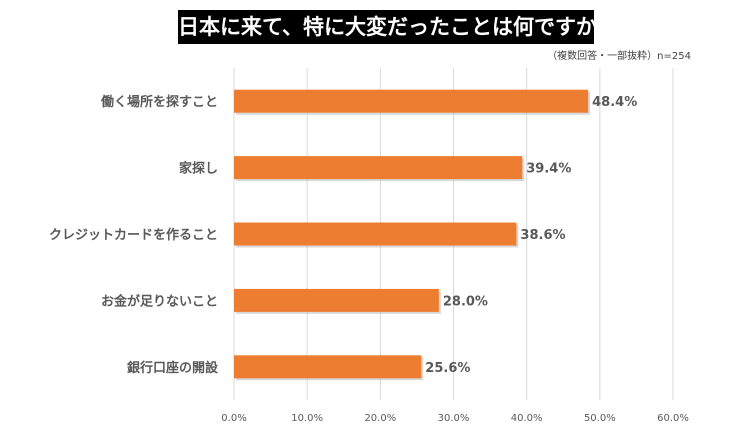 This screenshot has width=739, height=441. Describe the element at coordinates (133, 235) in the screenshot. I see `category-label: クレジットカードを作ること` at that location.